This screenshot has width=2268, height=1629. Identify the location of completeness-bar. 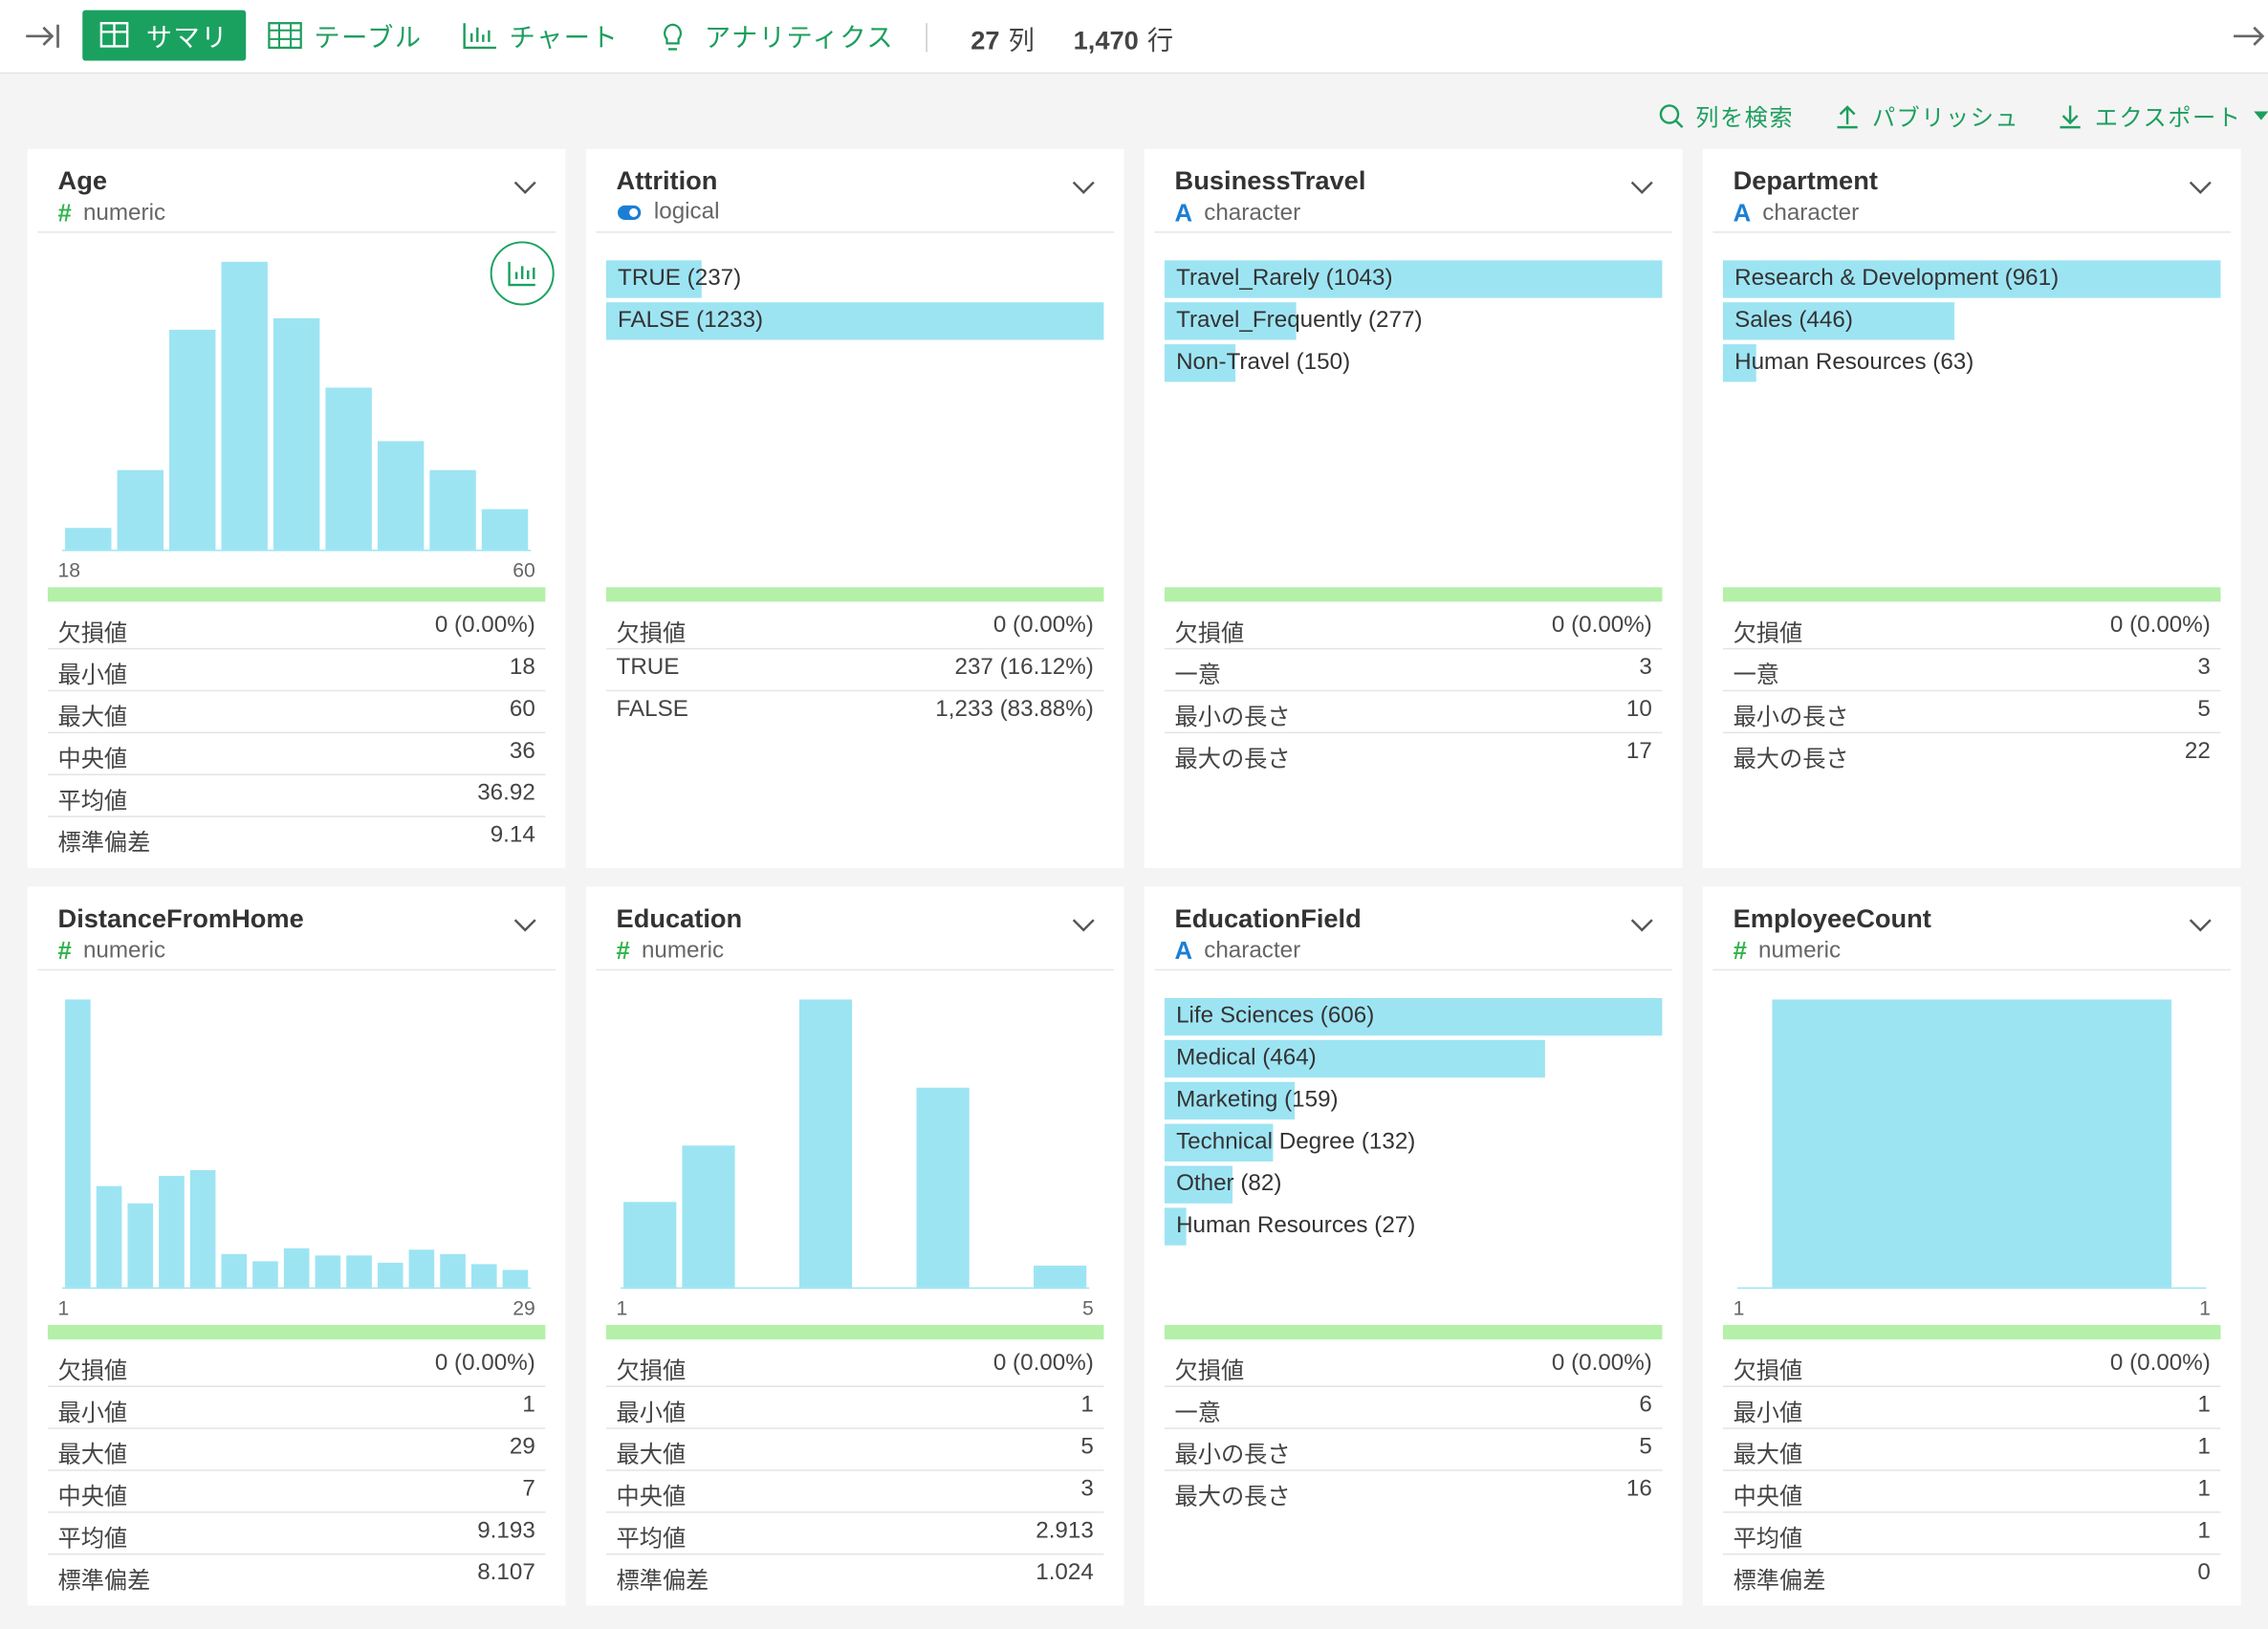
(855, 594).